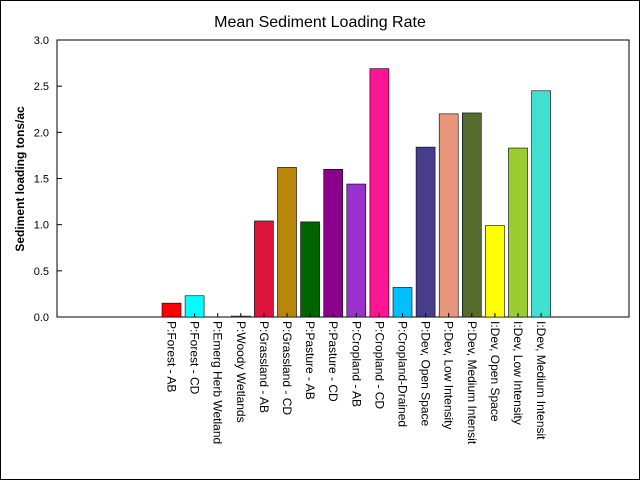 The width and height of the screenshot is (640, 481). What do you see at coordinates (41, 133) in the screenshot?
I see `y-tick-label: 2.0` at bounding box center [41, 133].